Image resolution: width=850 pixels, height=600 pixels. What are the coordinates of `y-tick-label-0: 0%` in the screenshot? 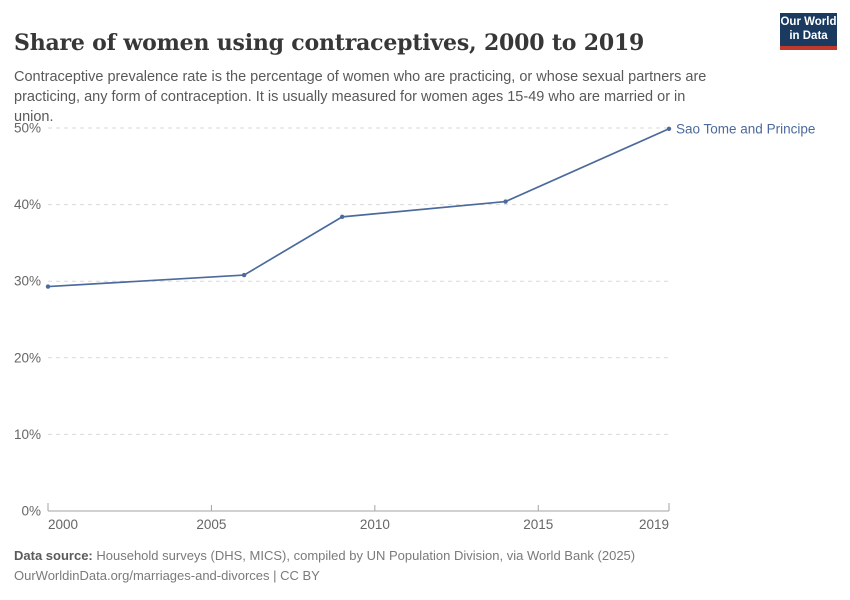 It's located at (31, 511).